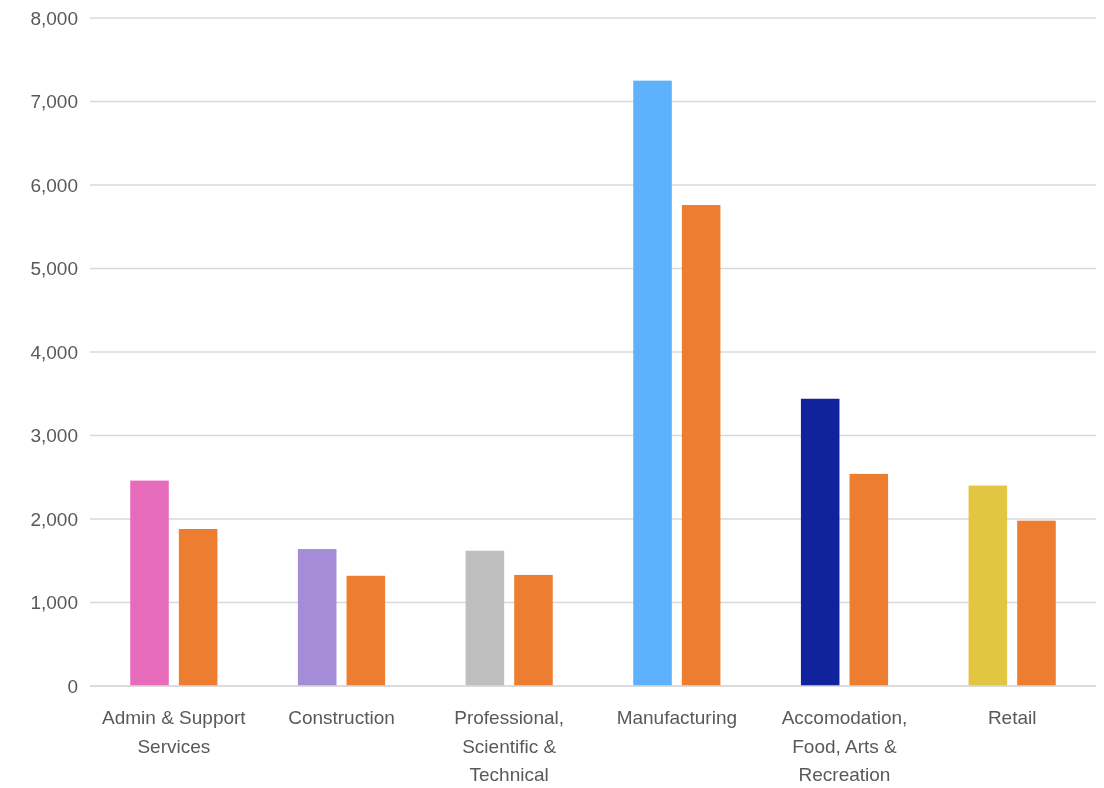 This screenshot has width=1104, height=788. I want to click on y-tick-label: 1,000, so click(54, 603).